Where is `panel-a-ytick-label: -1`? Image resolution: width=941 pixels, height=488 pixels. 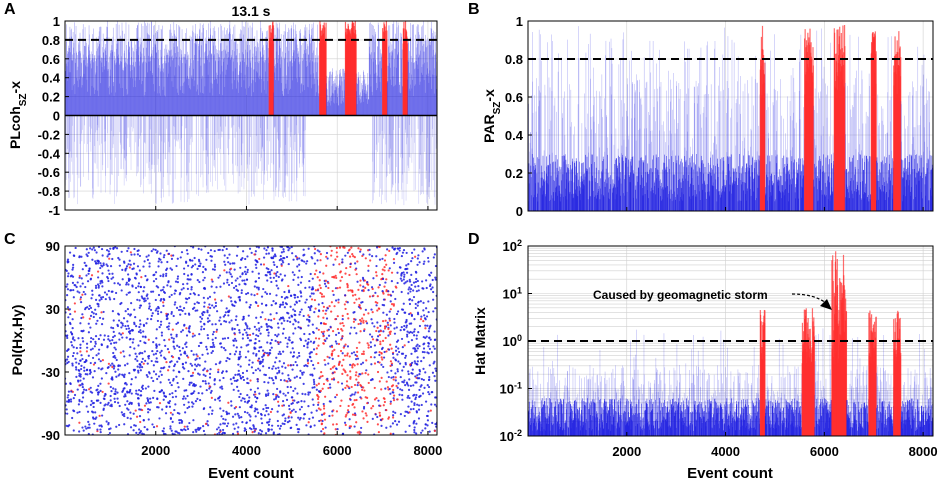
panel-a-ytick-label: -1 is located at coordinates (54, 210).